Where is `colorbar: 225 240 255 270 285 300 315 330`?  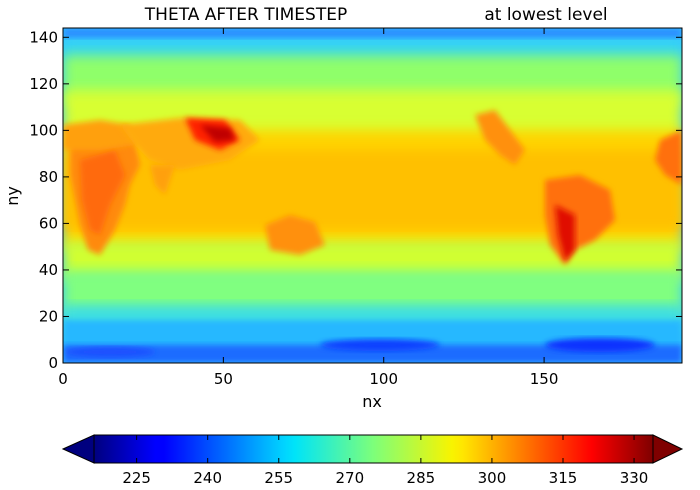
colorbar: 225 240 255 270 285 300 315 330 is located at coordinates (372, 460).